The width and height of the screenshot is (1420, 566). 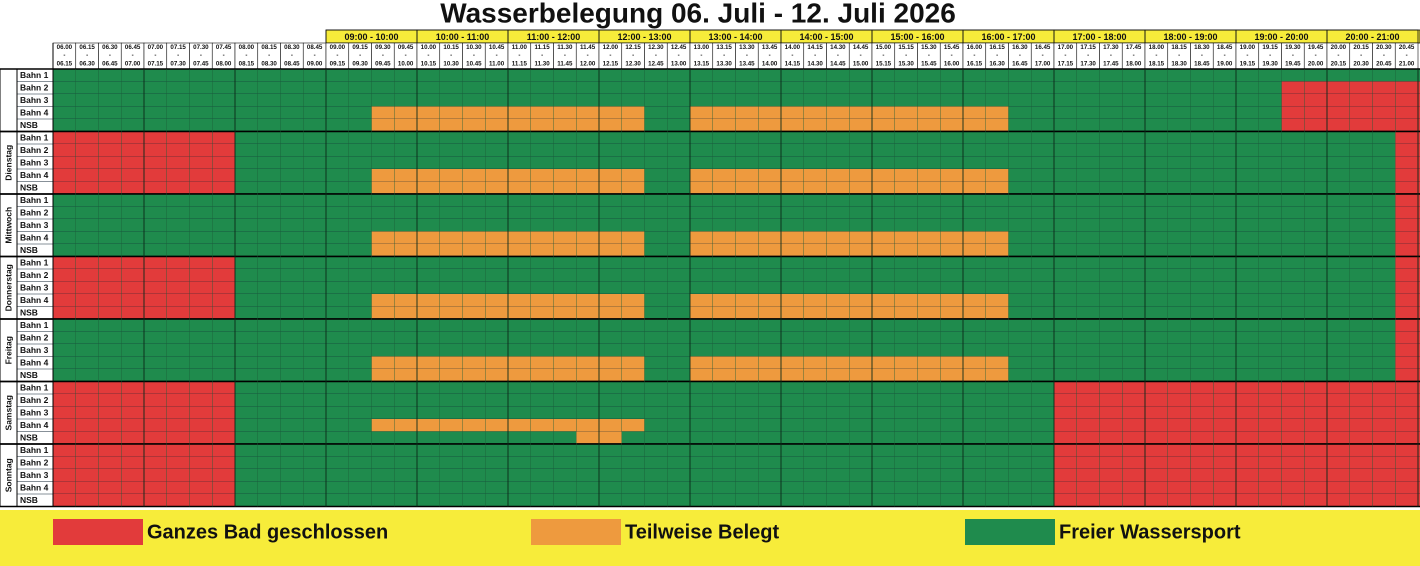 What do you see at coordinates (1339, 64) in the screenshot?
I see `slot-to: 20.15` at bounding box center [1339, 64].